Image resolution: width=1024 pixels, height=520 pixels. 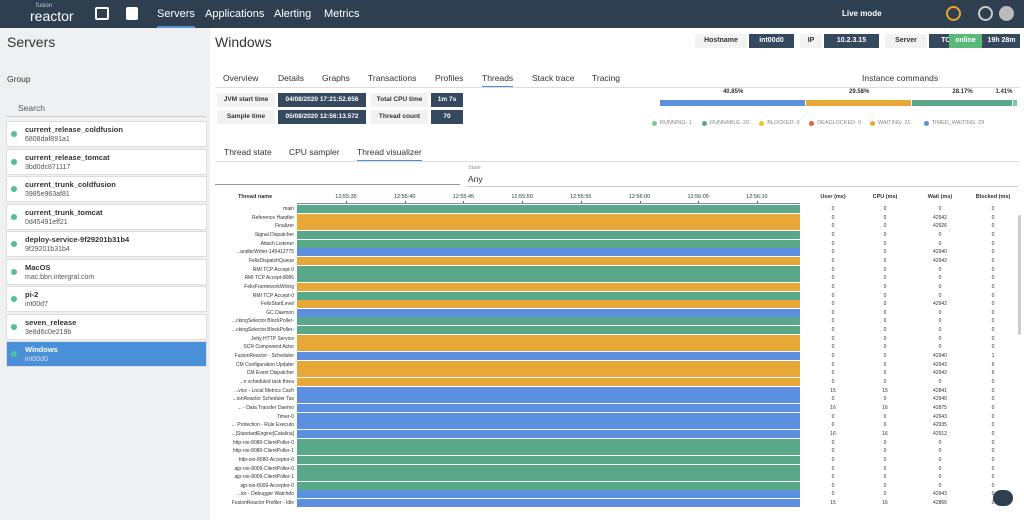 What do you see at coordinates (498, 80) in the screenshot?
I see `tab: Threads` at bounding box center [498, 80].